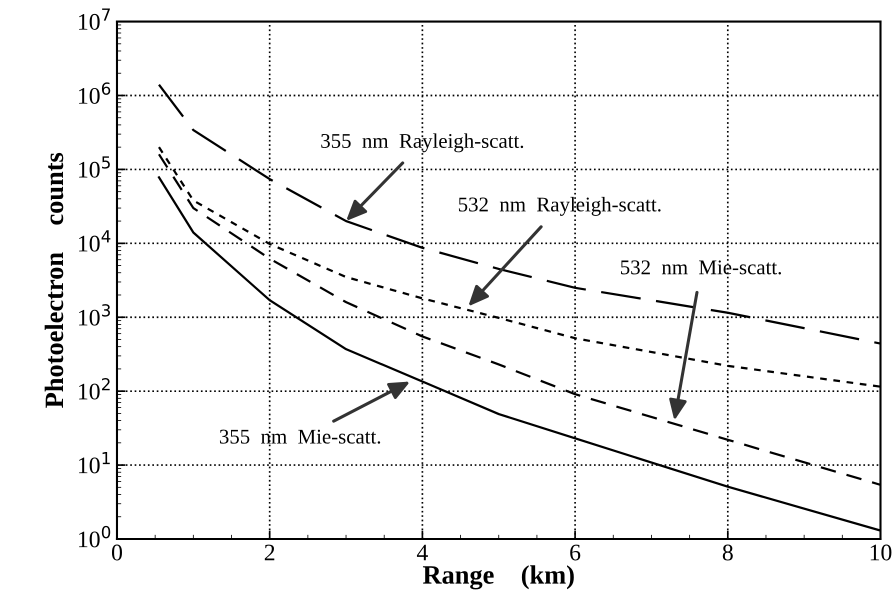 Image resolution: width=893 pixels, height=616 pixels. I want to click on y-tick-label: 10$^{3}$, so click(94, 315).